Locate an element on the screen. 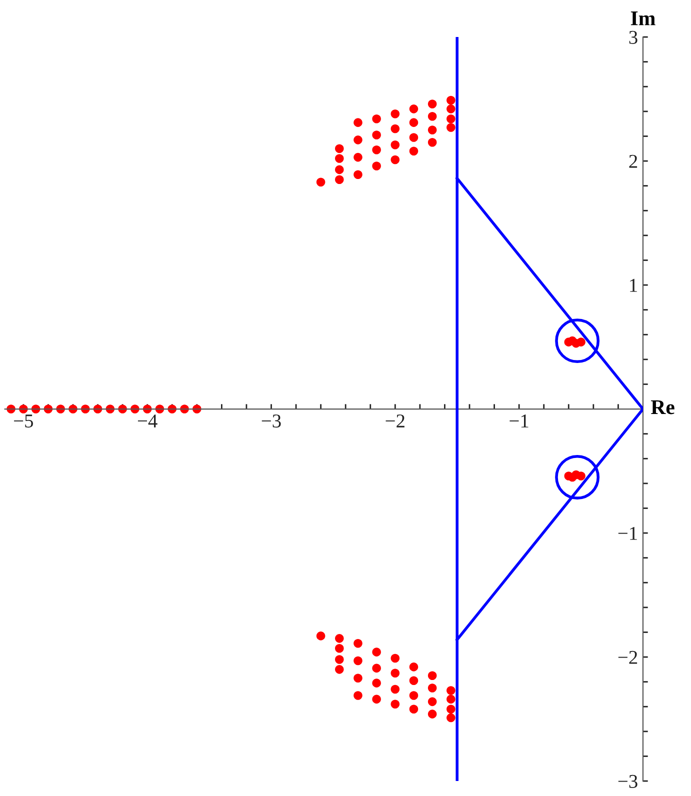 The width and height of the screenshot is (691, 796). y-tick-label: −2 is located at coordinates (628, 657).